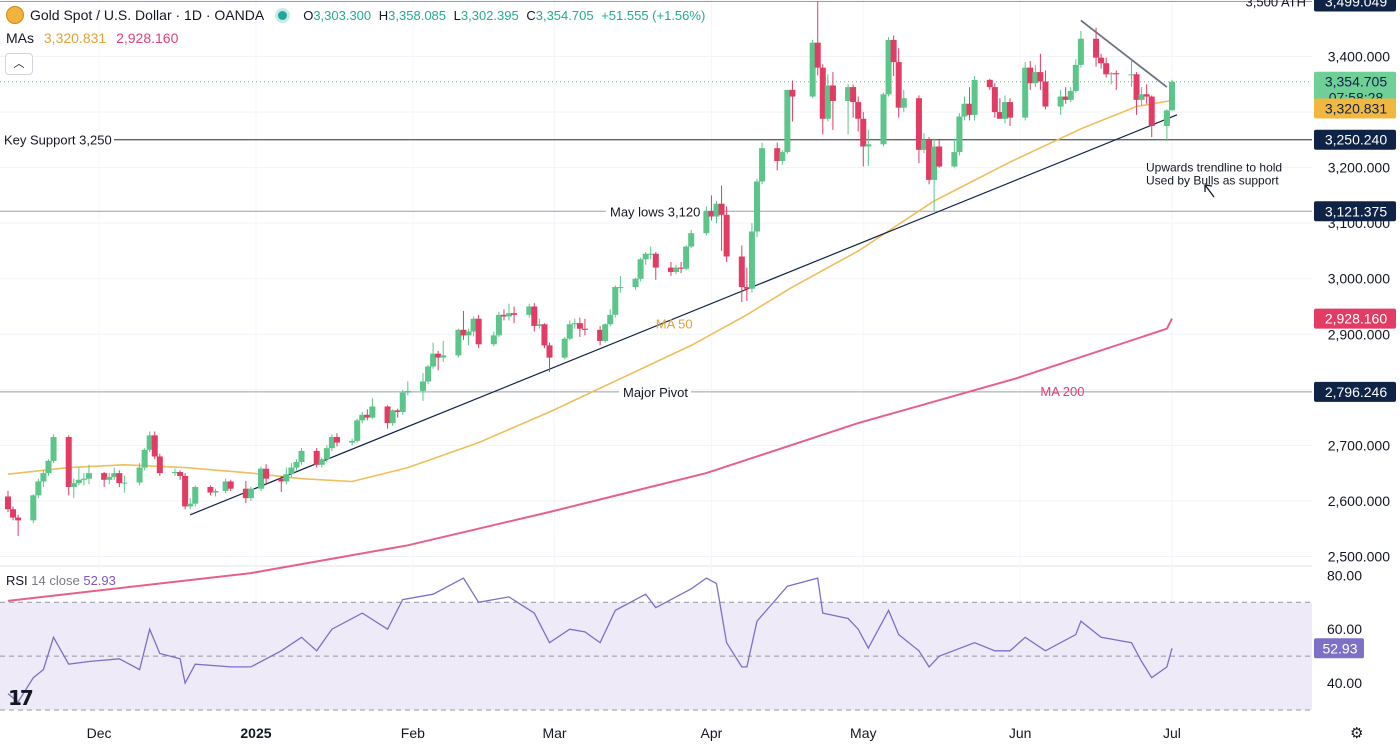  What do you see at coordinates (1124, 53) in the screenshot?
I see `falling-channel-line` at bounding box center [1124, 53].